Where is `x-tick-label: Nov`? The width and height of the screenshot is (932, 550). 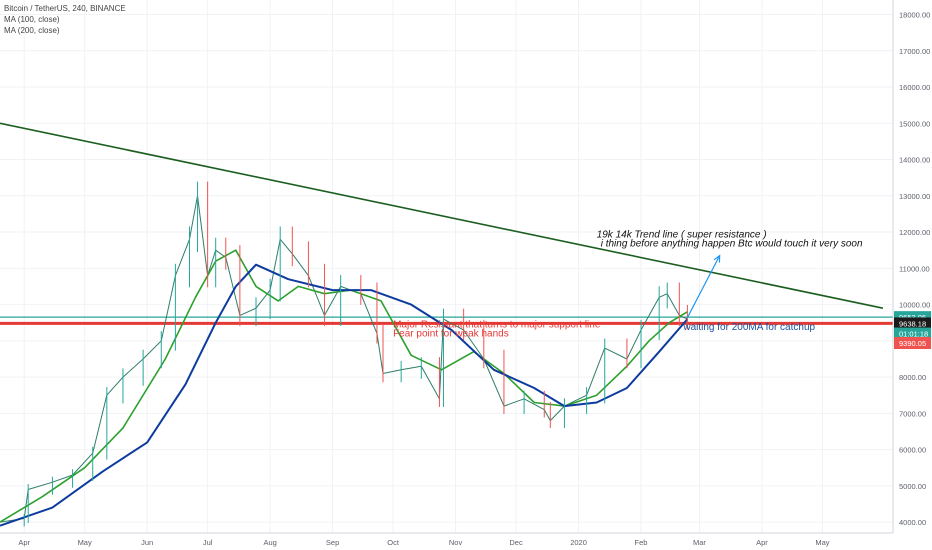
x-tick-label: Nov is located at coordinates (456, 542).